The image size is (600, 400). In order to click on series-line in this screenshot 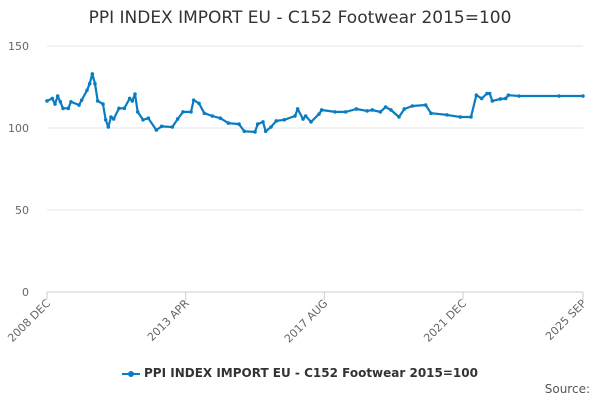, I will do `click(314, 102)`.